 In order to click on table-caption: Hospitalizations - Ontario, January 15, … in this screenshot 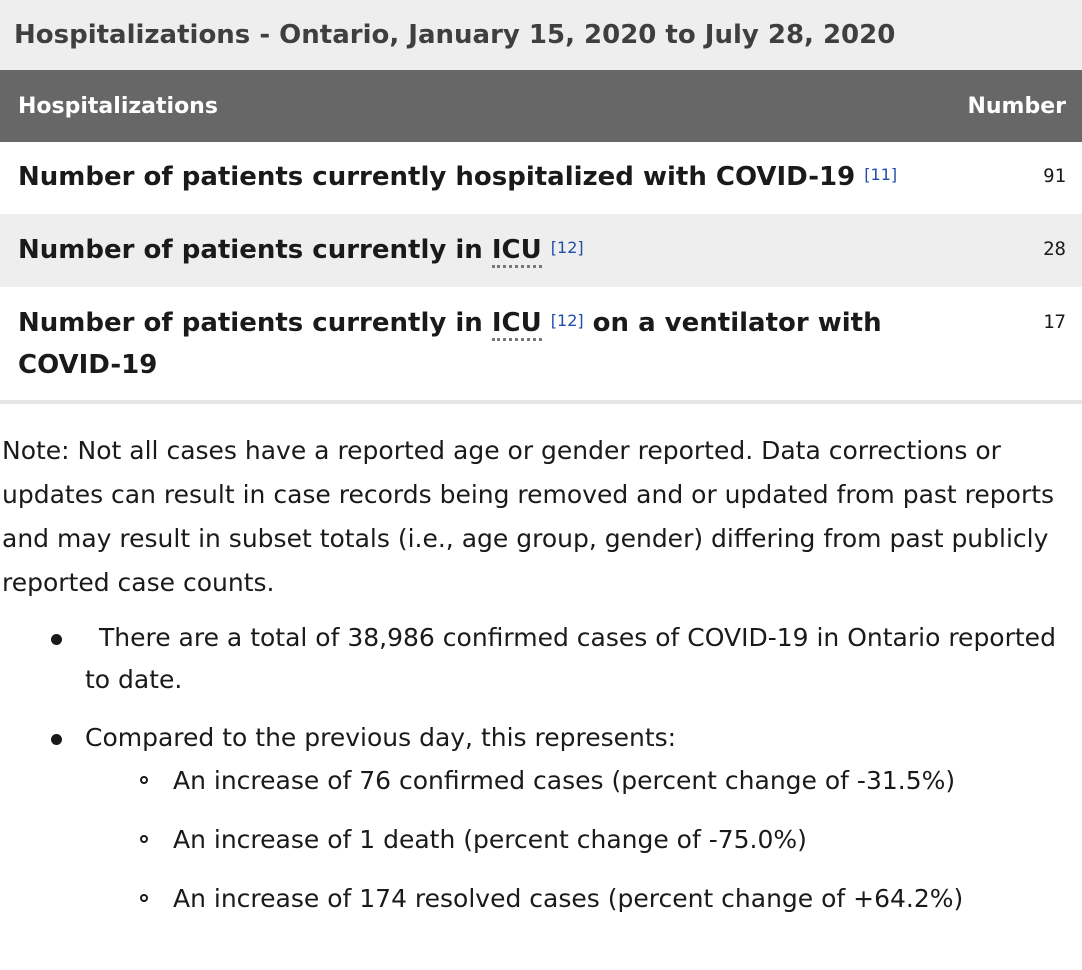, I will do `click(541, 35)`.